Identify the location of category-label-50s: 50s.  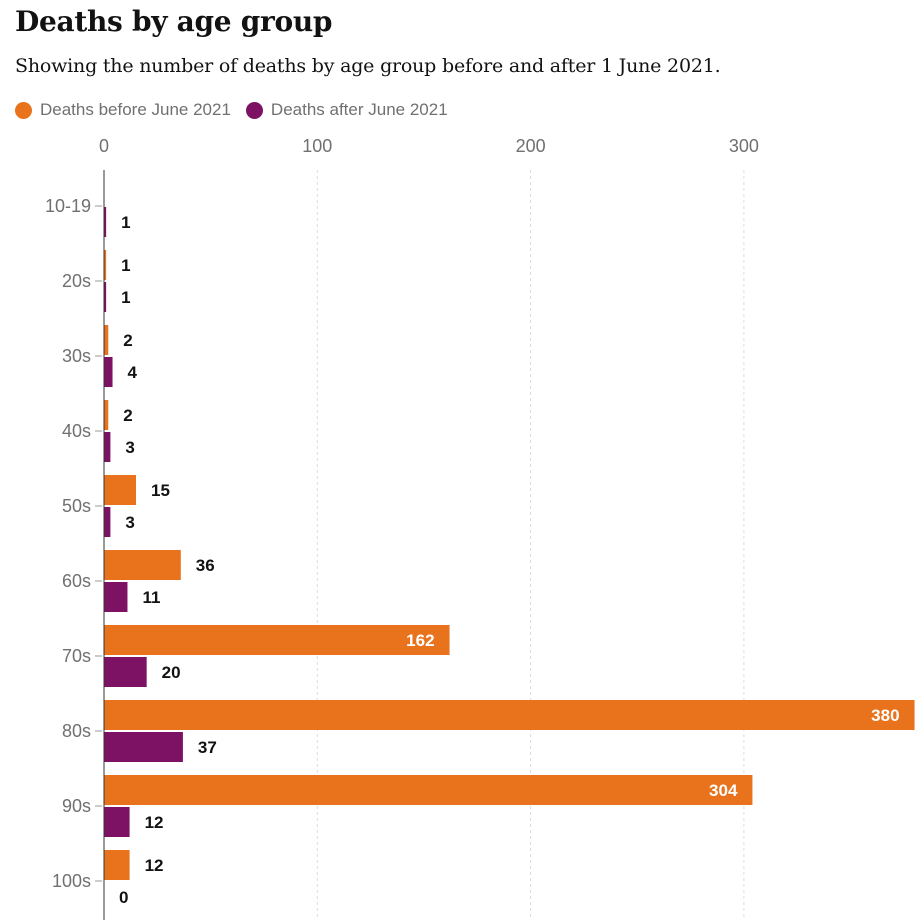
(76, 506).